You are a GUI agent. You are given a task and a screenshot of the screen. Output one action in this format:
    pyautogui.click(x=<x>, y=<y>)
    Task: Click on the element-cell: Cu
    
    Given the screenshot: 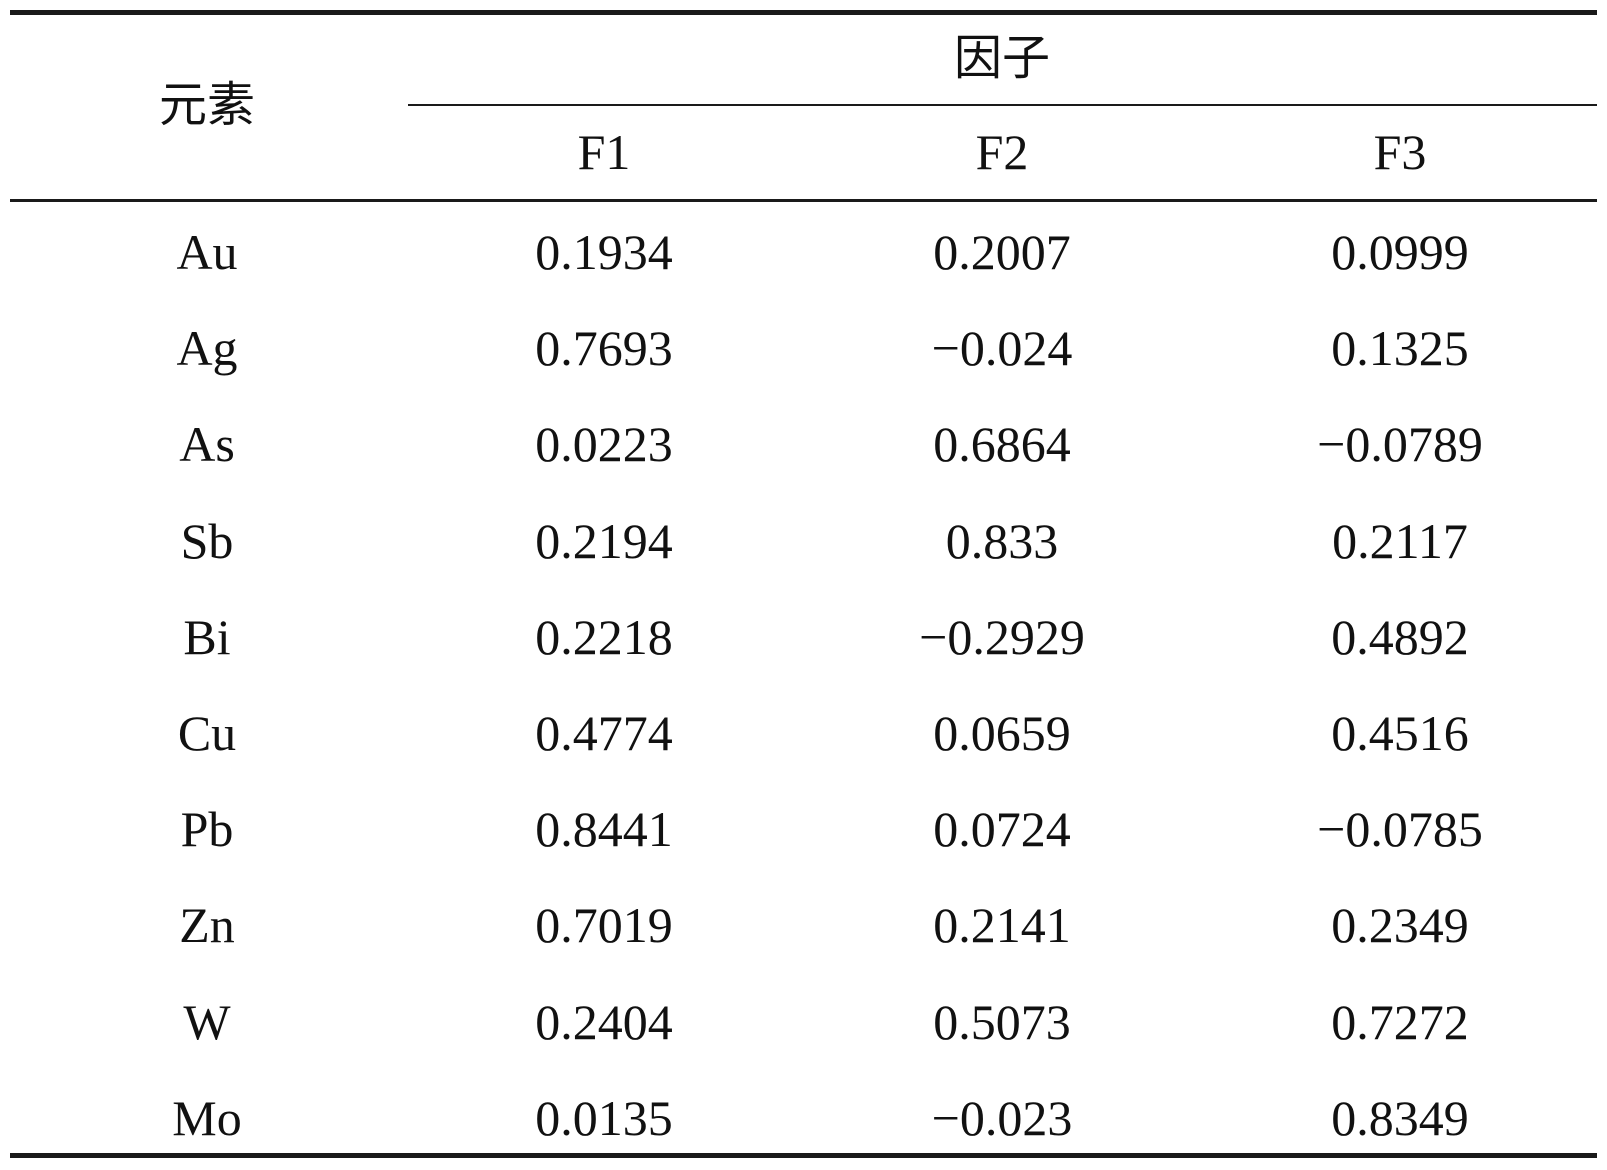 What is the action you would take?
    pyautogui.click(x=207, y=733)
    